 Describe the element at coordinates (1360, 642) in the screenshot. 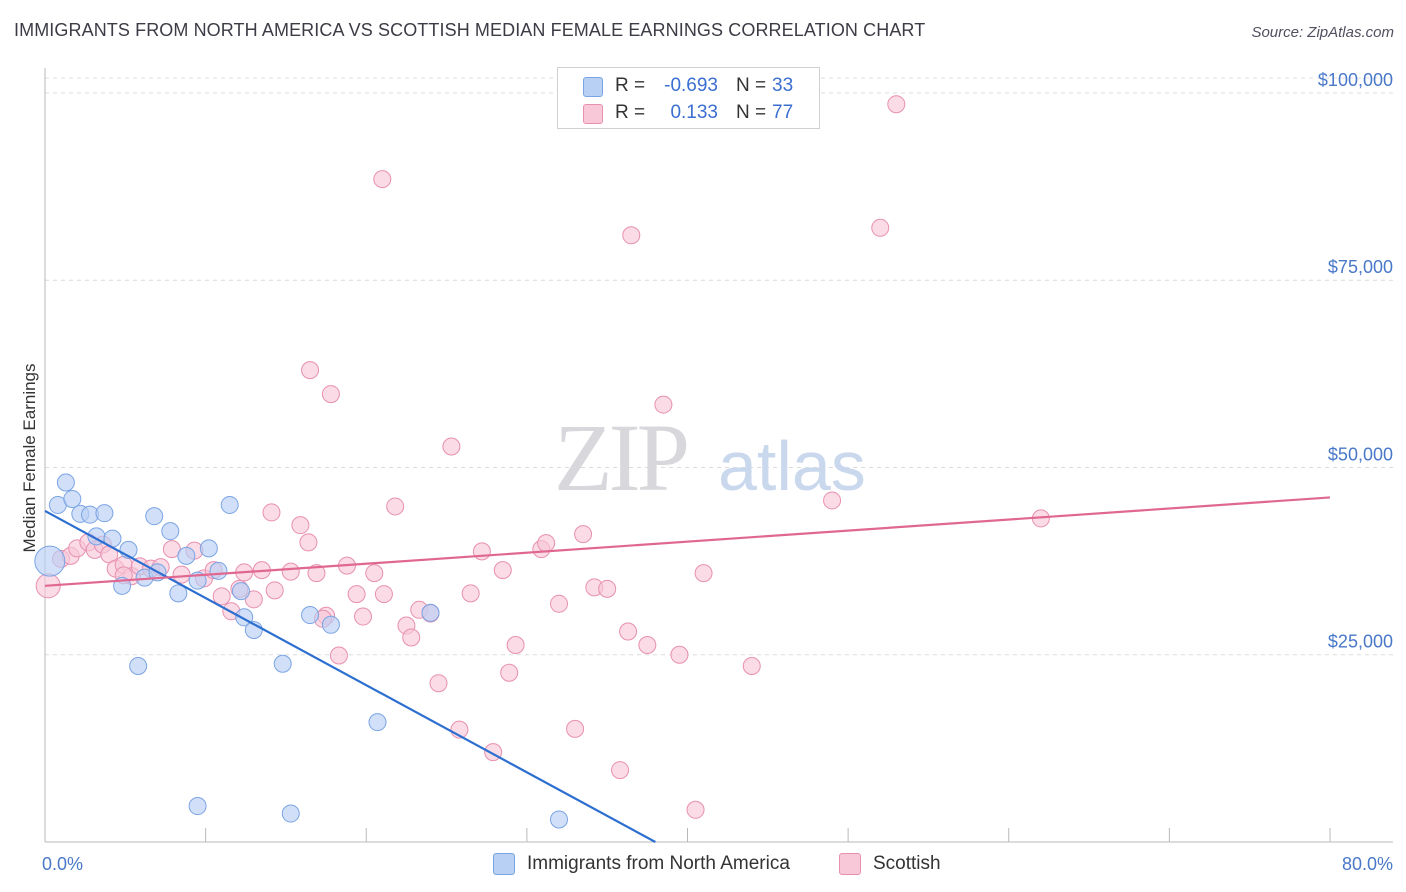

I see `y-tick-label: $25,000` at that location.